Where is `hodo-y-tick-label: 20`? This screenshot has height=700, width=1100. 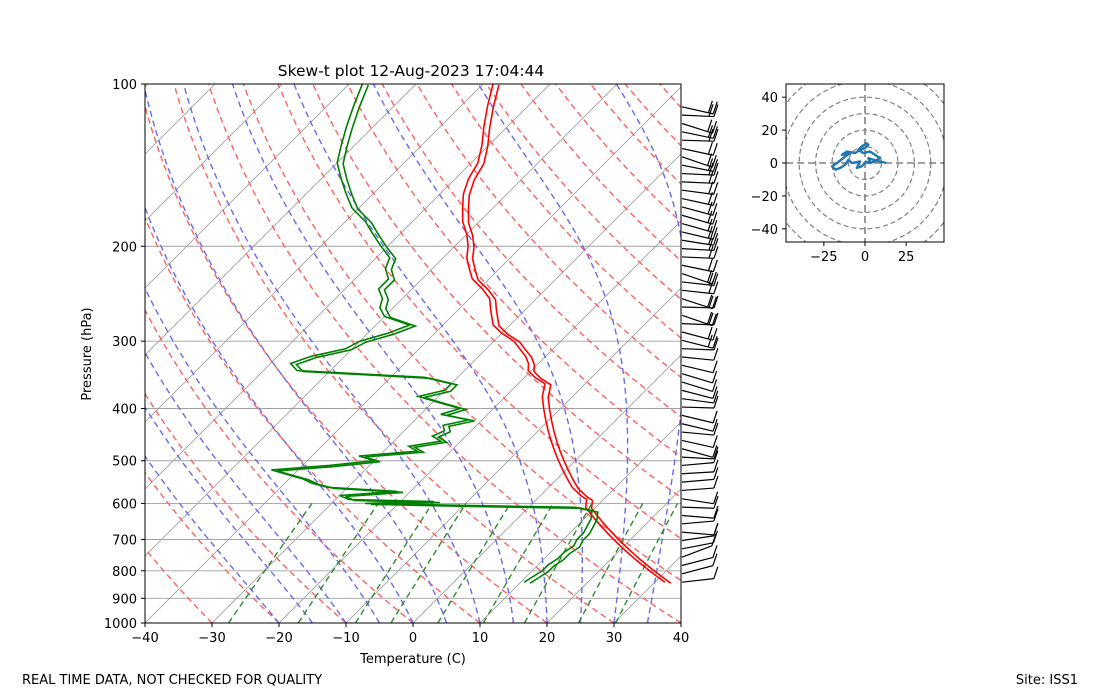 hodo-y-tick-label: 20 is located at coordinates (769, 131).